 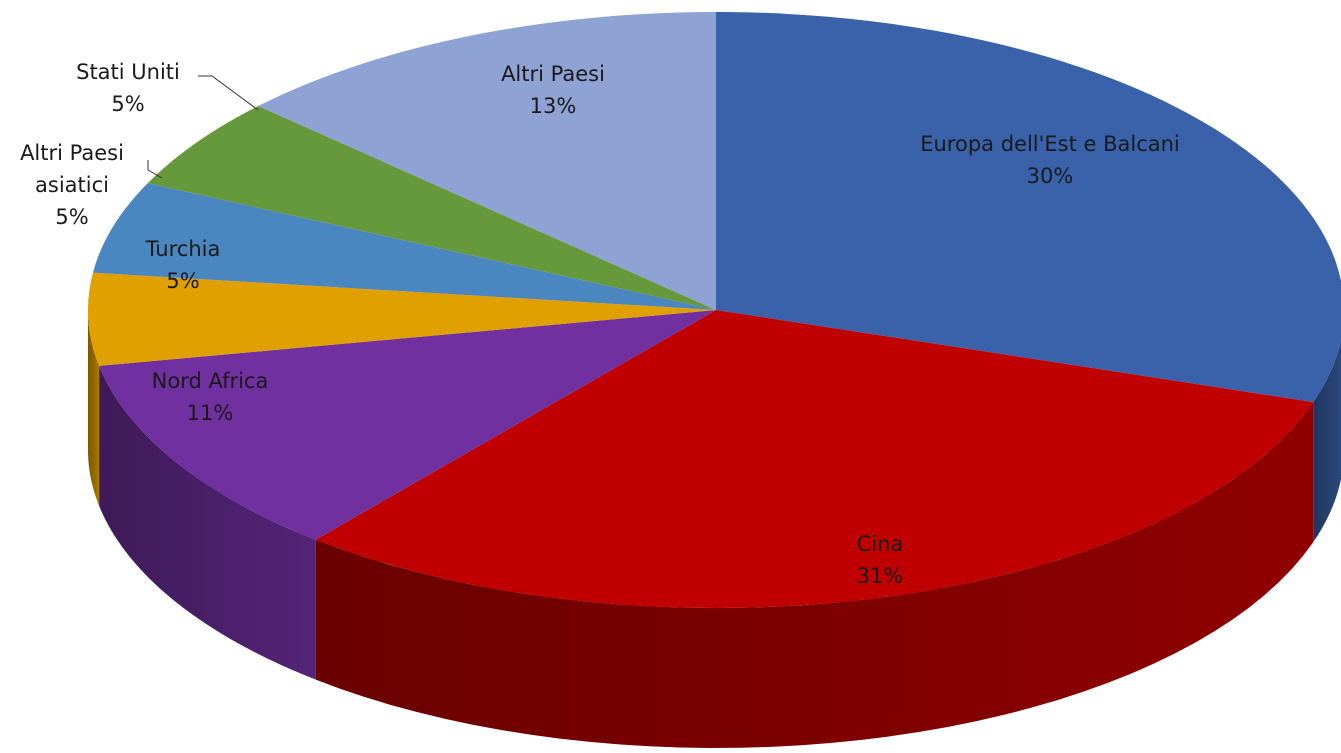 I want to click on label-value: 11%, so click(x=210, y=413).